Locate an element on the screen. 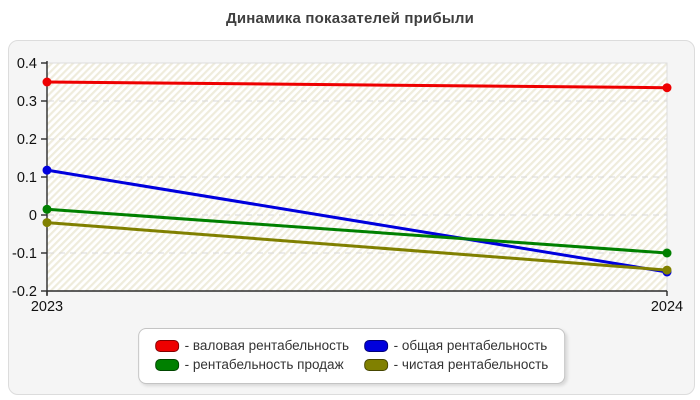  legend-item: - валовая рентабельность is located at coordinates (256, 345).